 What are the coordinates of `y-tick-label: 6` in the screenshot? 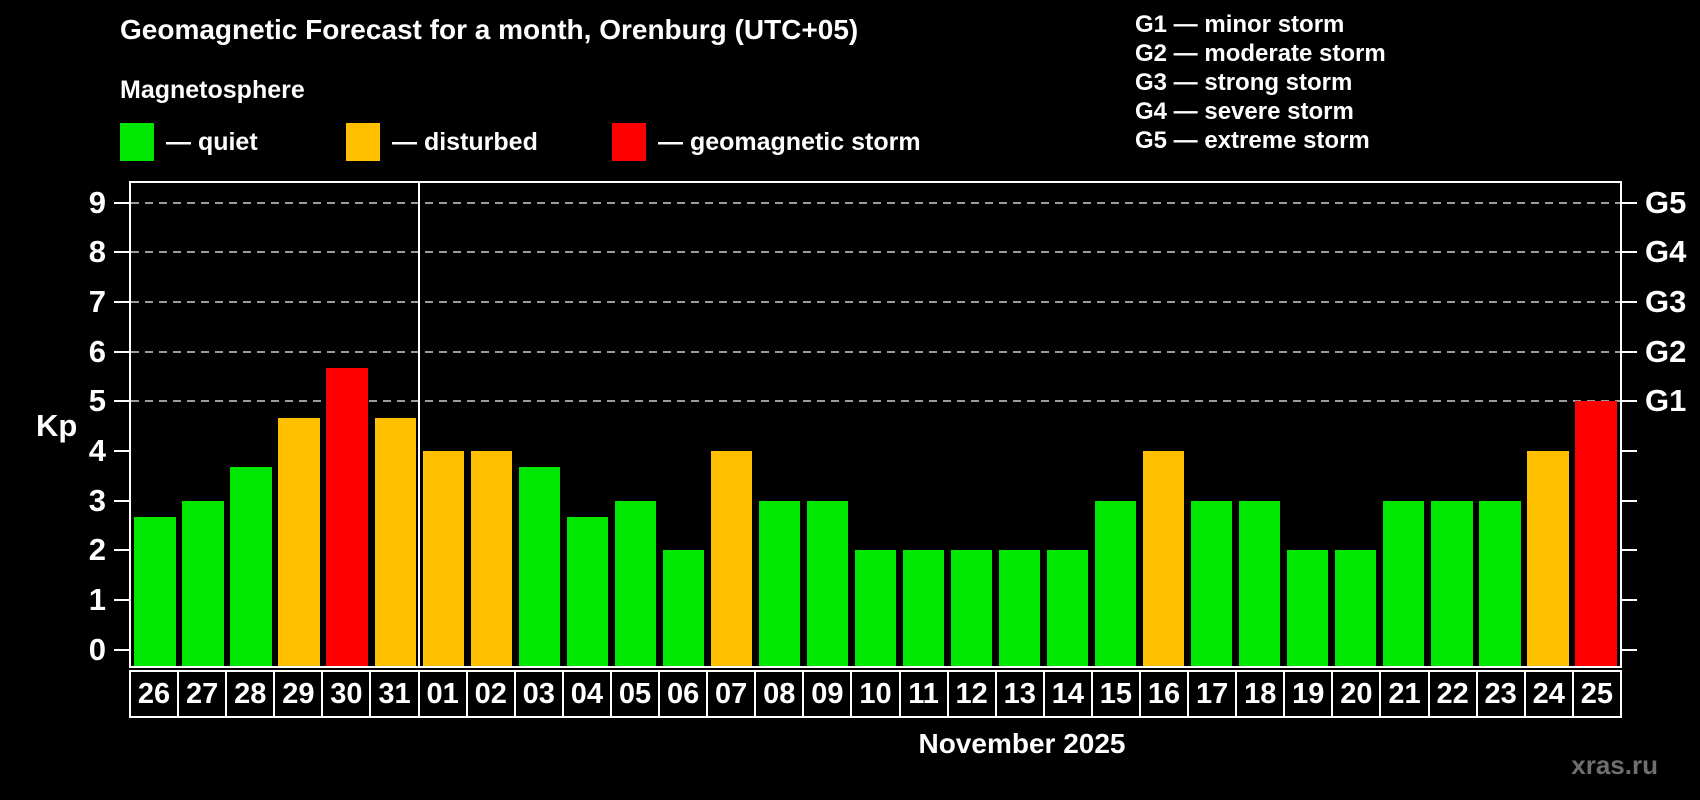 It's located at (97, 351).